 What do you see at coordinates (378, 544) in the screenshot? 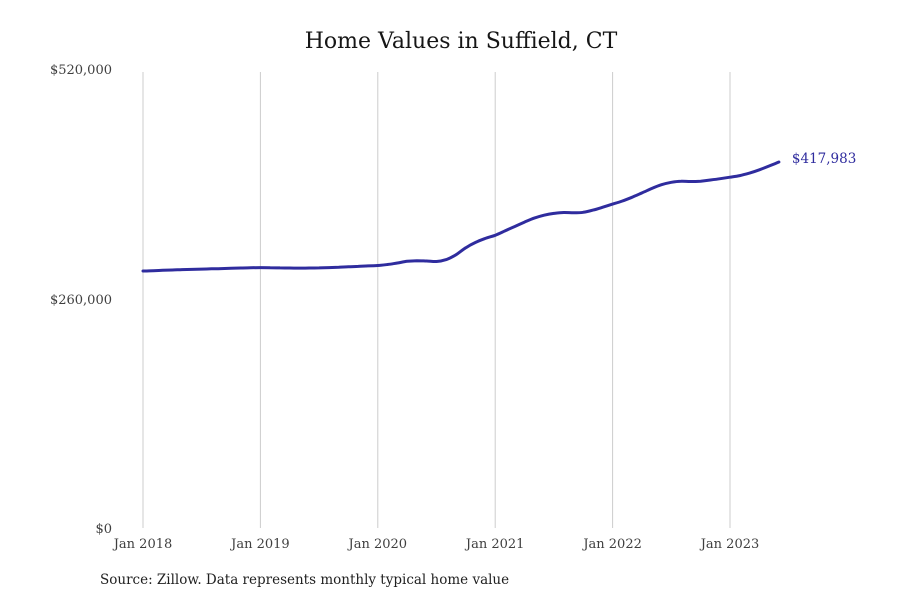
I see `x-tick-jan-2020: Jan 2020` at bounding box center [378, 544].